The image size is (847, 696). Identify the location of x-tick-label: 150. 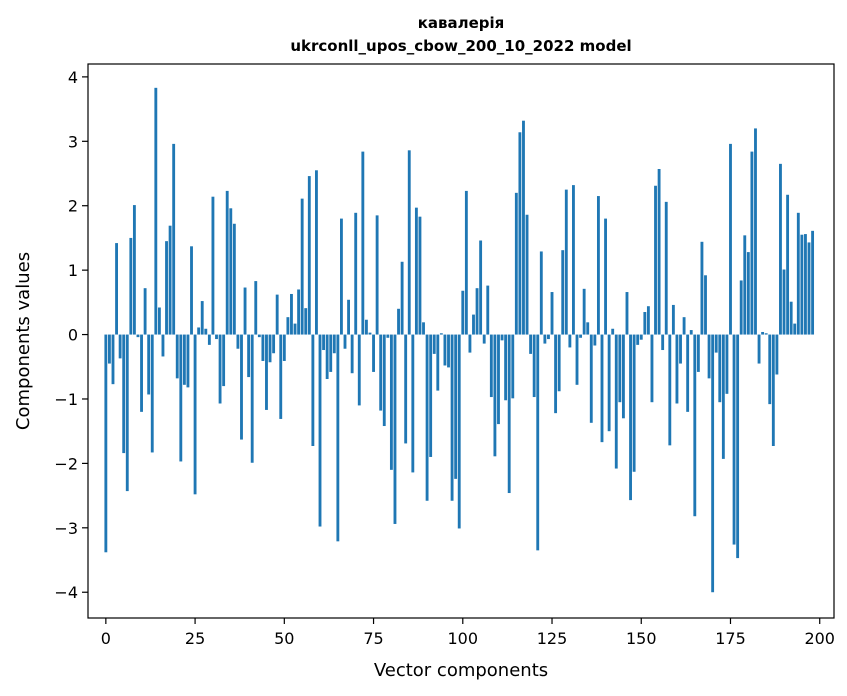
(641, 638).